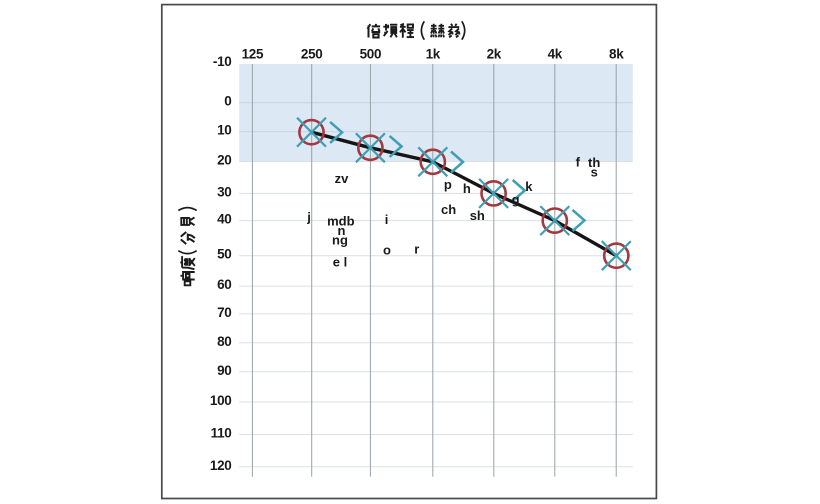 The width and height of the screenshot is (820, 504). What do you see at coordinates (312, 53) in the screenshot?
I see `svg-text: 250` at bounding box center [312, 53].